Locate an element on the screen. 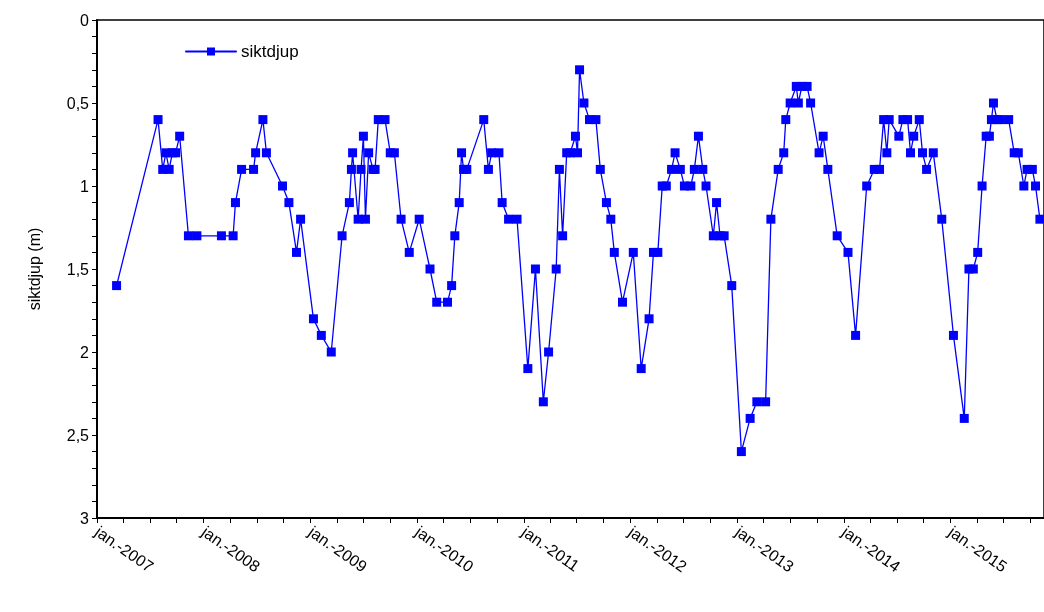  y-tick-label: 3 is located at coordinates (85, 518).